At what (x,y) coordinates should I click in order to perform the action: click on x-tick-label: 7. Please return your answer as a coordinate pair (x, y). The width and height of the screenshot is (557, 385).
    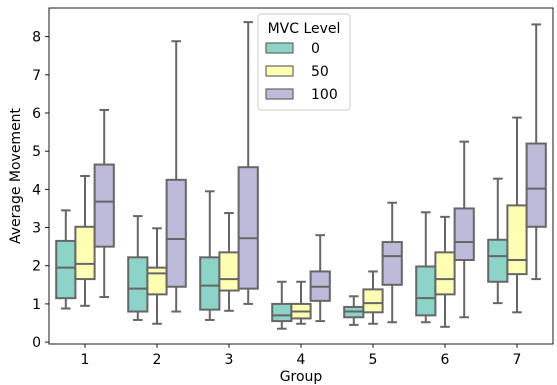
    Looking at the image, I should click on (517, 360).